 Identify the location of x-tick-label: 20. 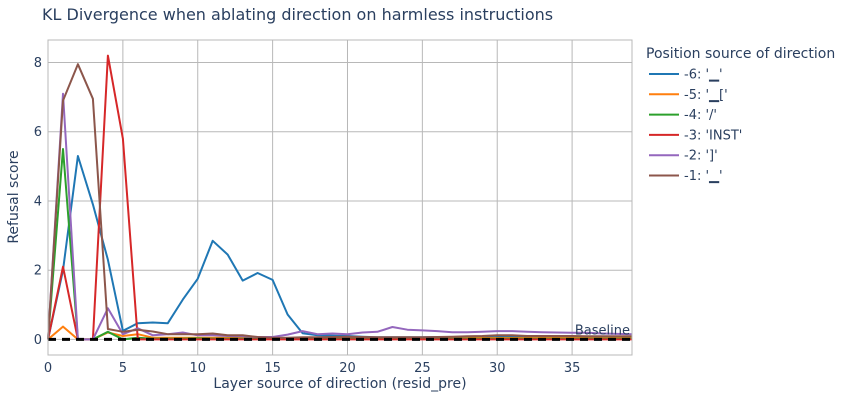
(347, 368).